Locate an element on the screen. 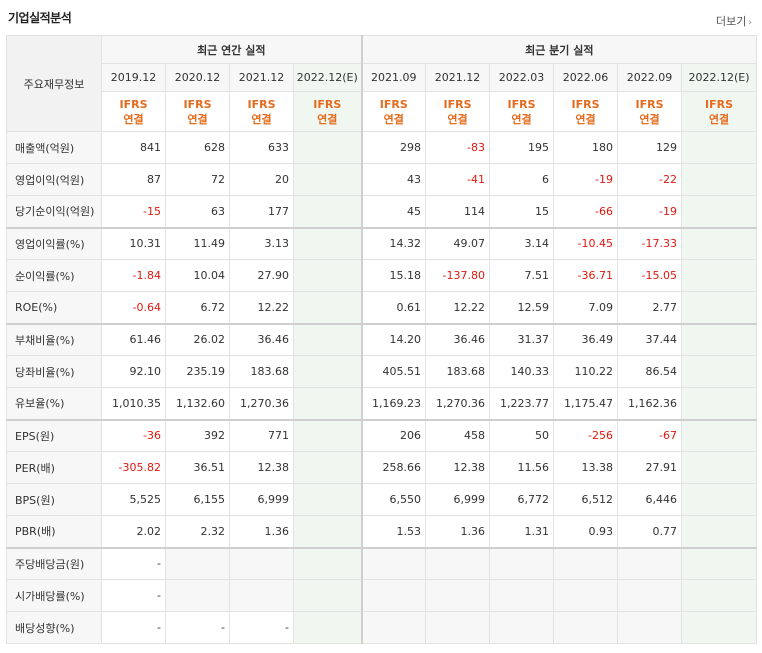 The width and height of the screenshot is (762, 653). quarter-value: 183.68 is located at coordinates (458, 371).